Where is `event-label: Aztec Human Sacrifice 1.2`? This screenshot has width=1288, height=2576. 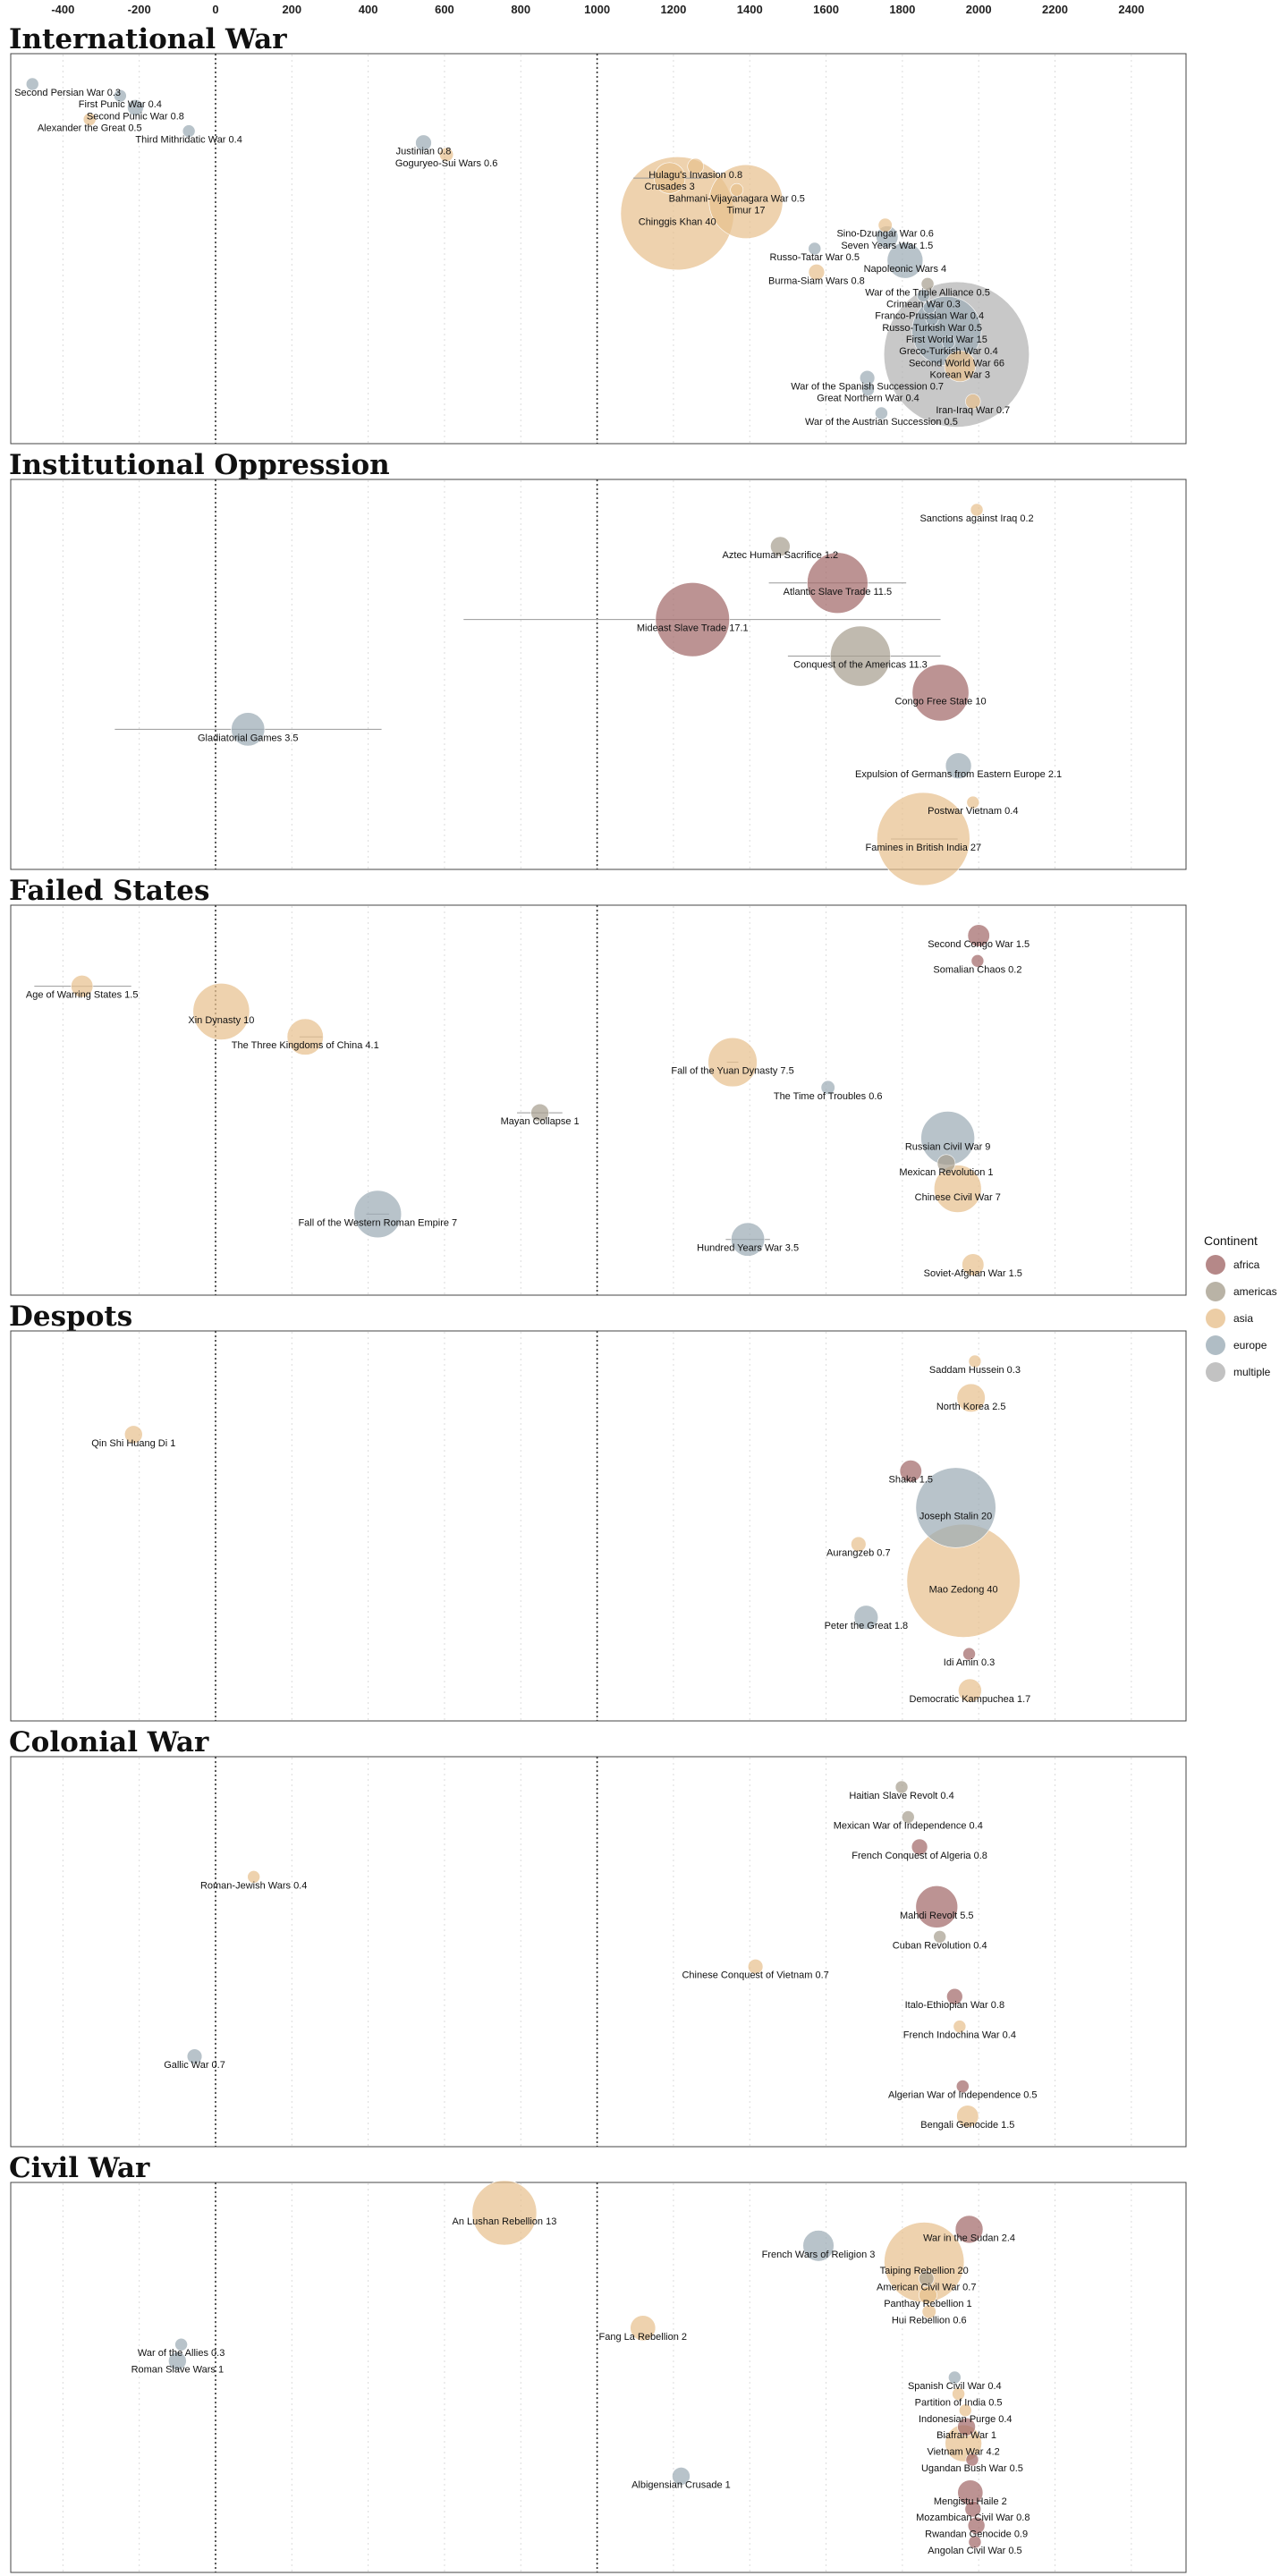
event-label: Aztec Human Sacrifice 1.2 is located at coordinates (781, 555).